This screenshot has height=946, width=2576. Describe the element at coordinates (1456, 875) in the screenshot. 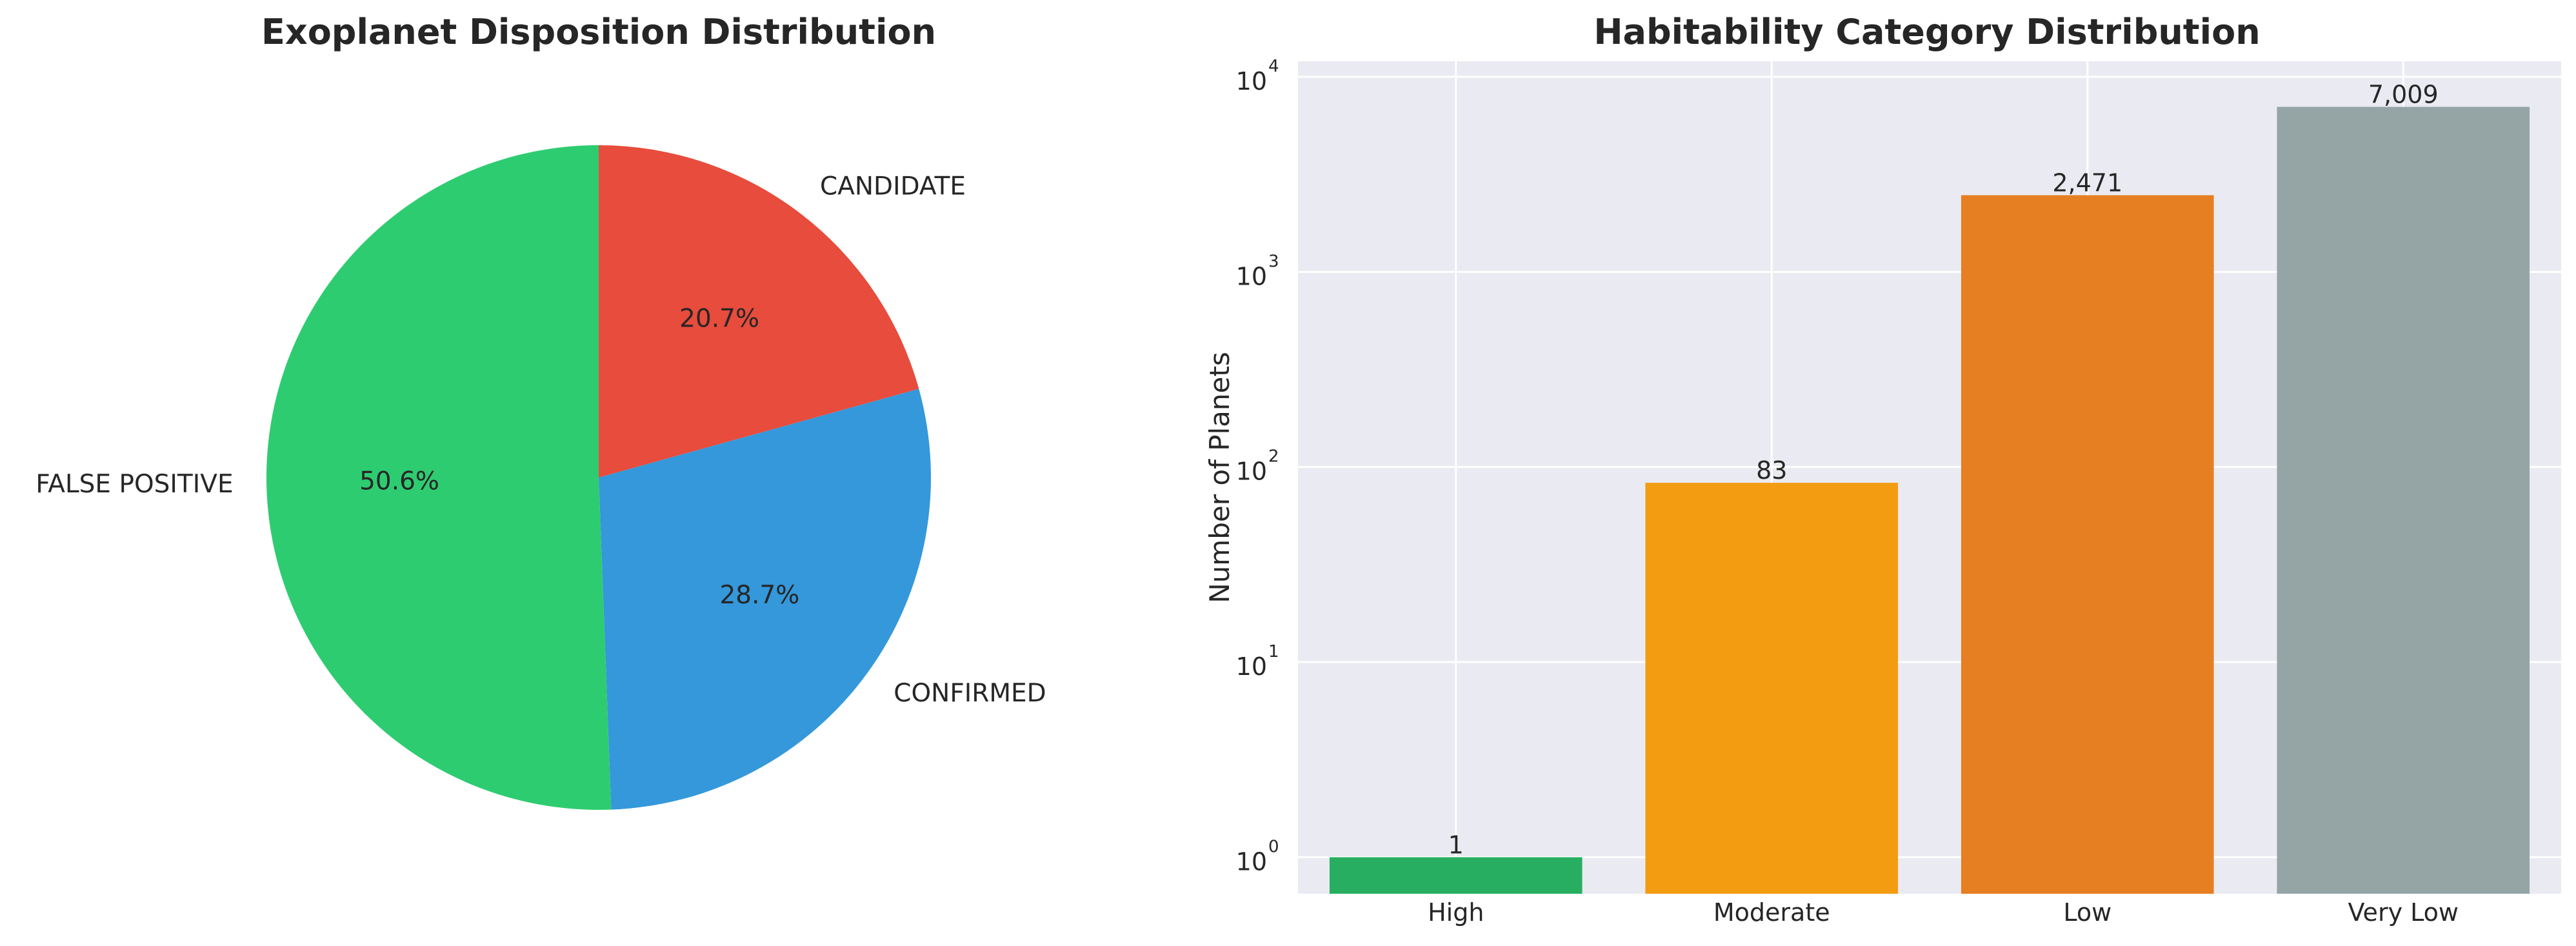

I see `bar-high` at that location.